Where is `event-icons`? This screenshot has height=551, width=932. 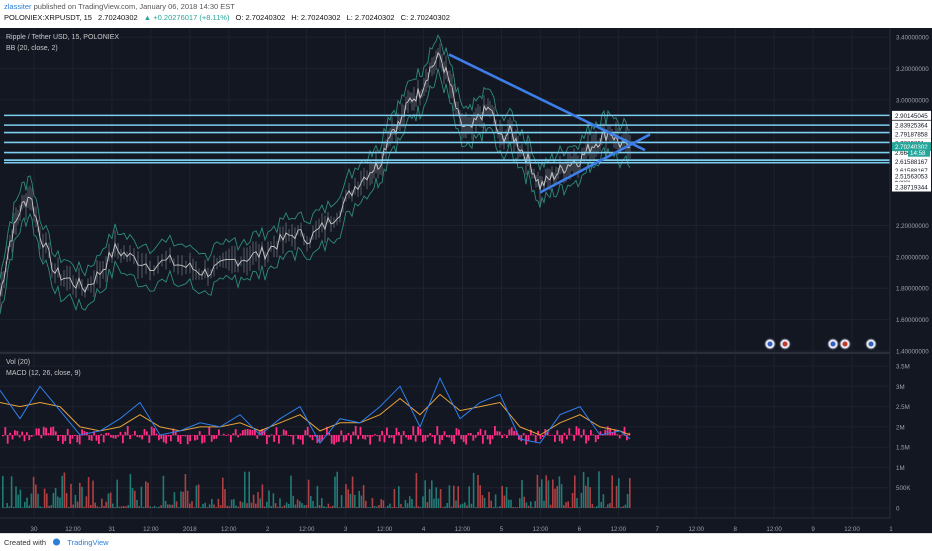 event-icons is located at coordinates (820, 344).